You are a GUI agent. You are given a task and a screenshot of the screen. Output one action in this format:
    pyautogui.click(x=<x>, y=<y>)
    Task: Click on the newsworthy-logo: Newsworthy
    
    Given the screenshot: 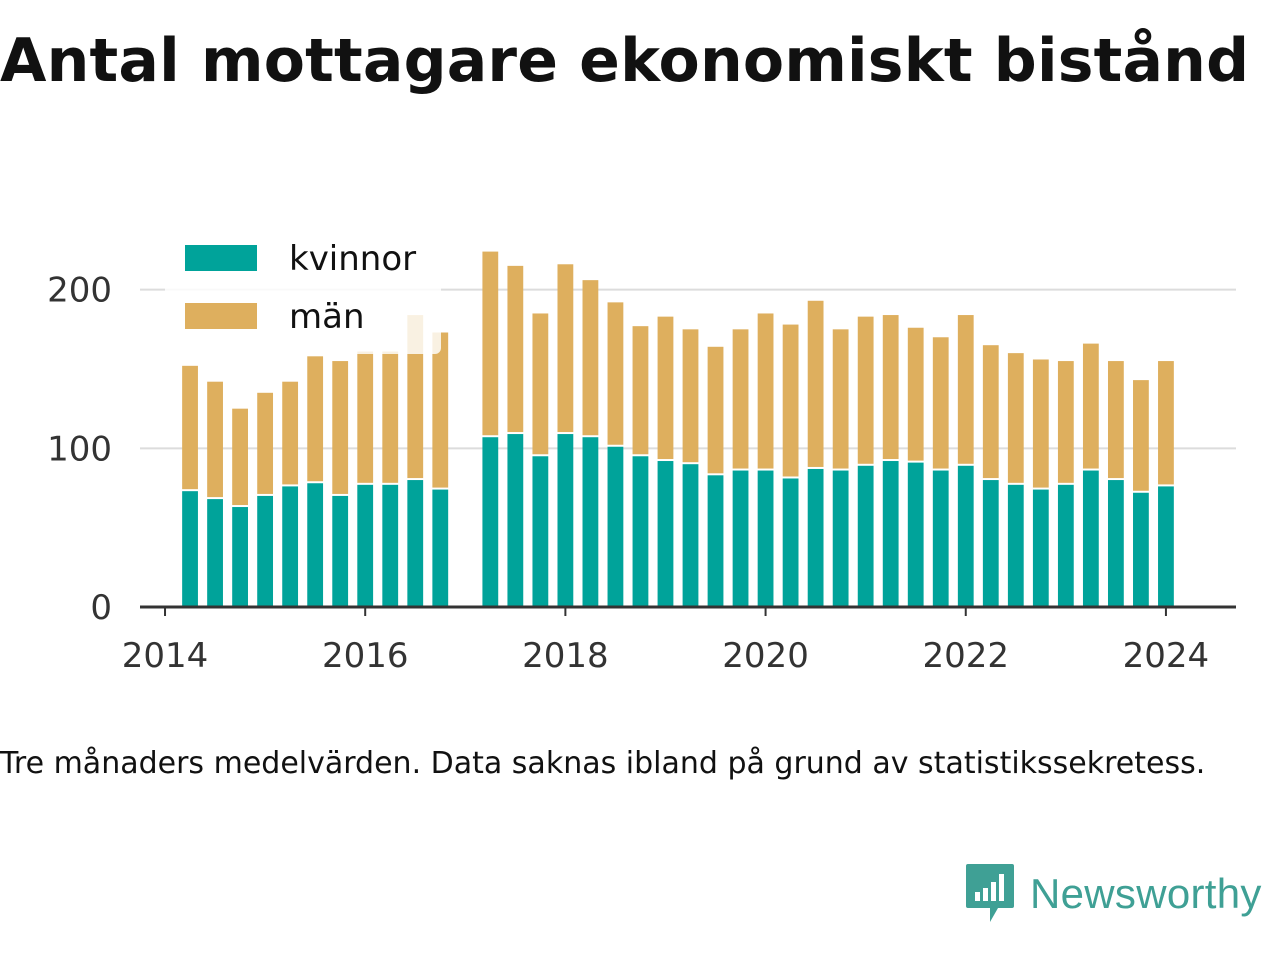 What is the action you would take?
    pyautogui.click(x=1113, y=894)
    